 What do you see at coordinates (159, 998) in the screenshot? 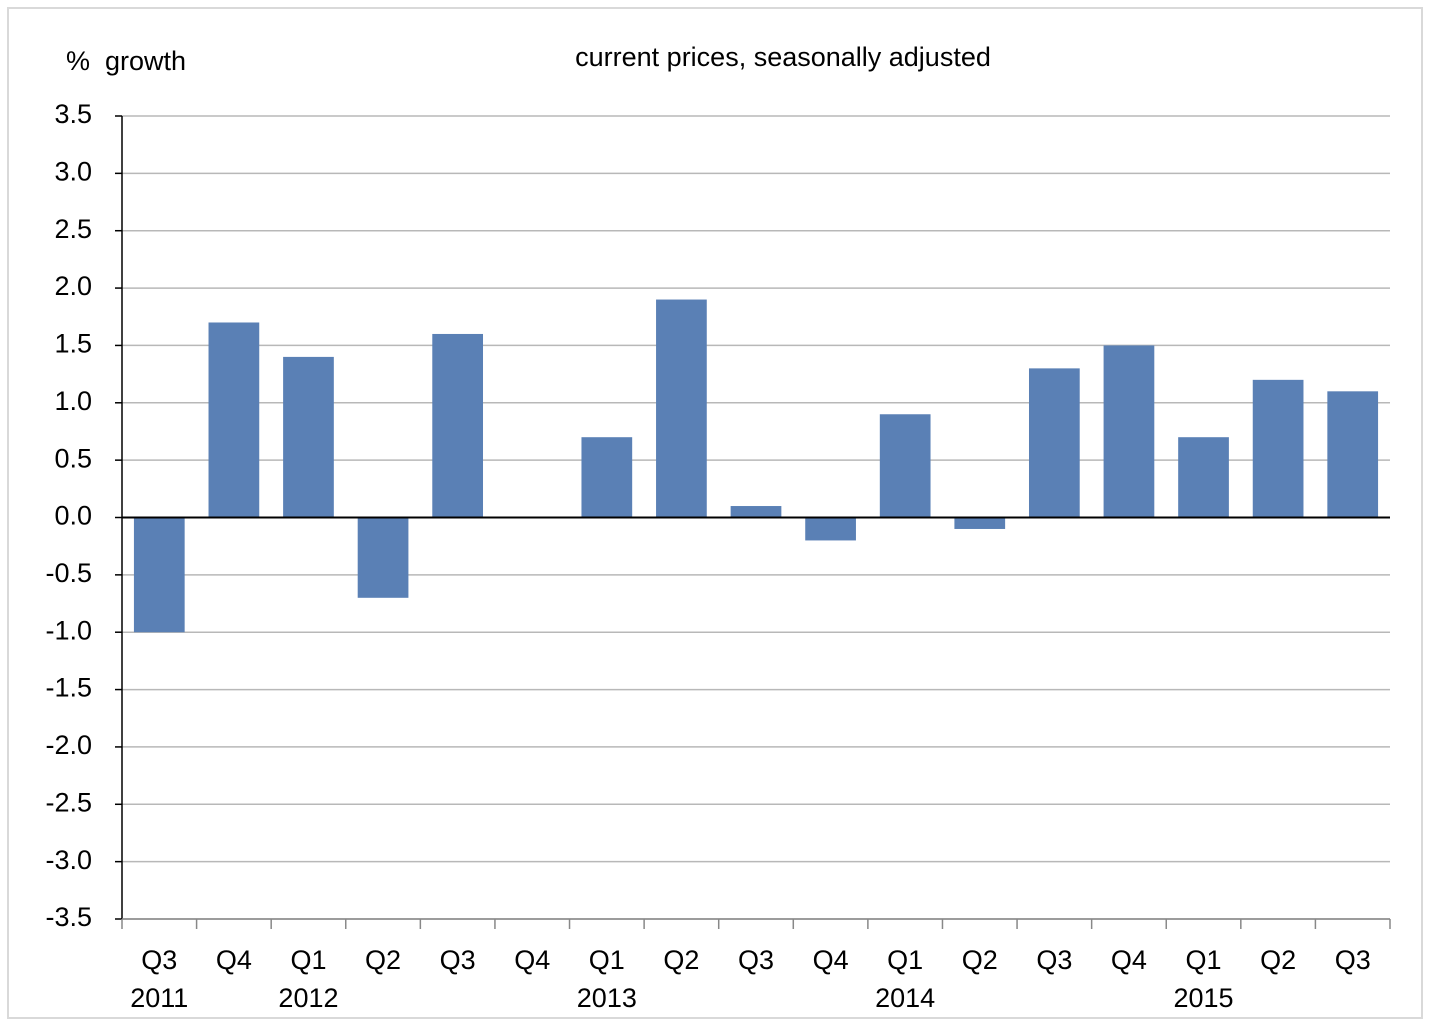
I see `year-label: 2011` at bounding box center [159, 998].